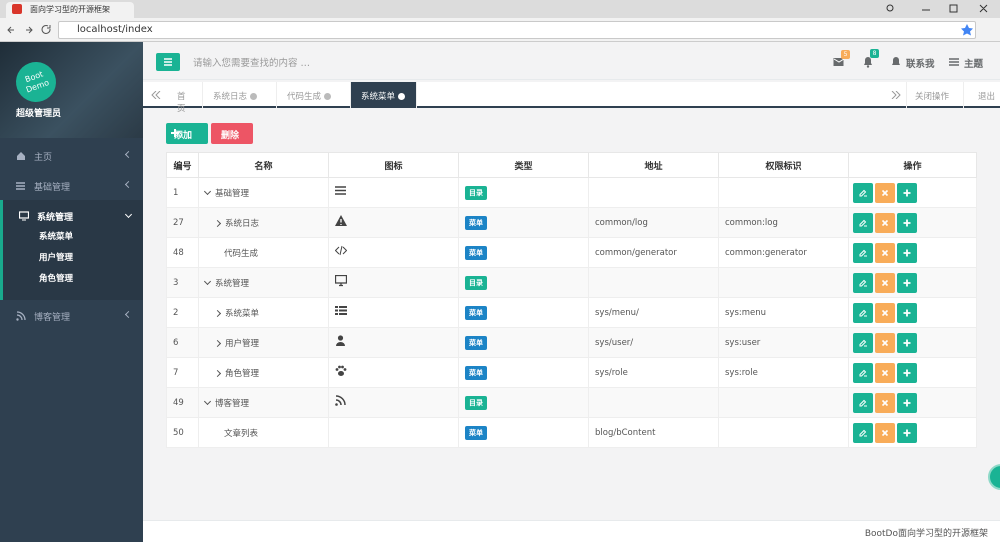  I want to click on mail-icon, so click(839, 62).